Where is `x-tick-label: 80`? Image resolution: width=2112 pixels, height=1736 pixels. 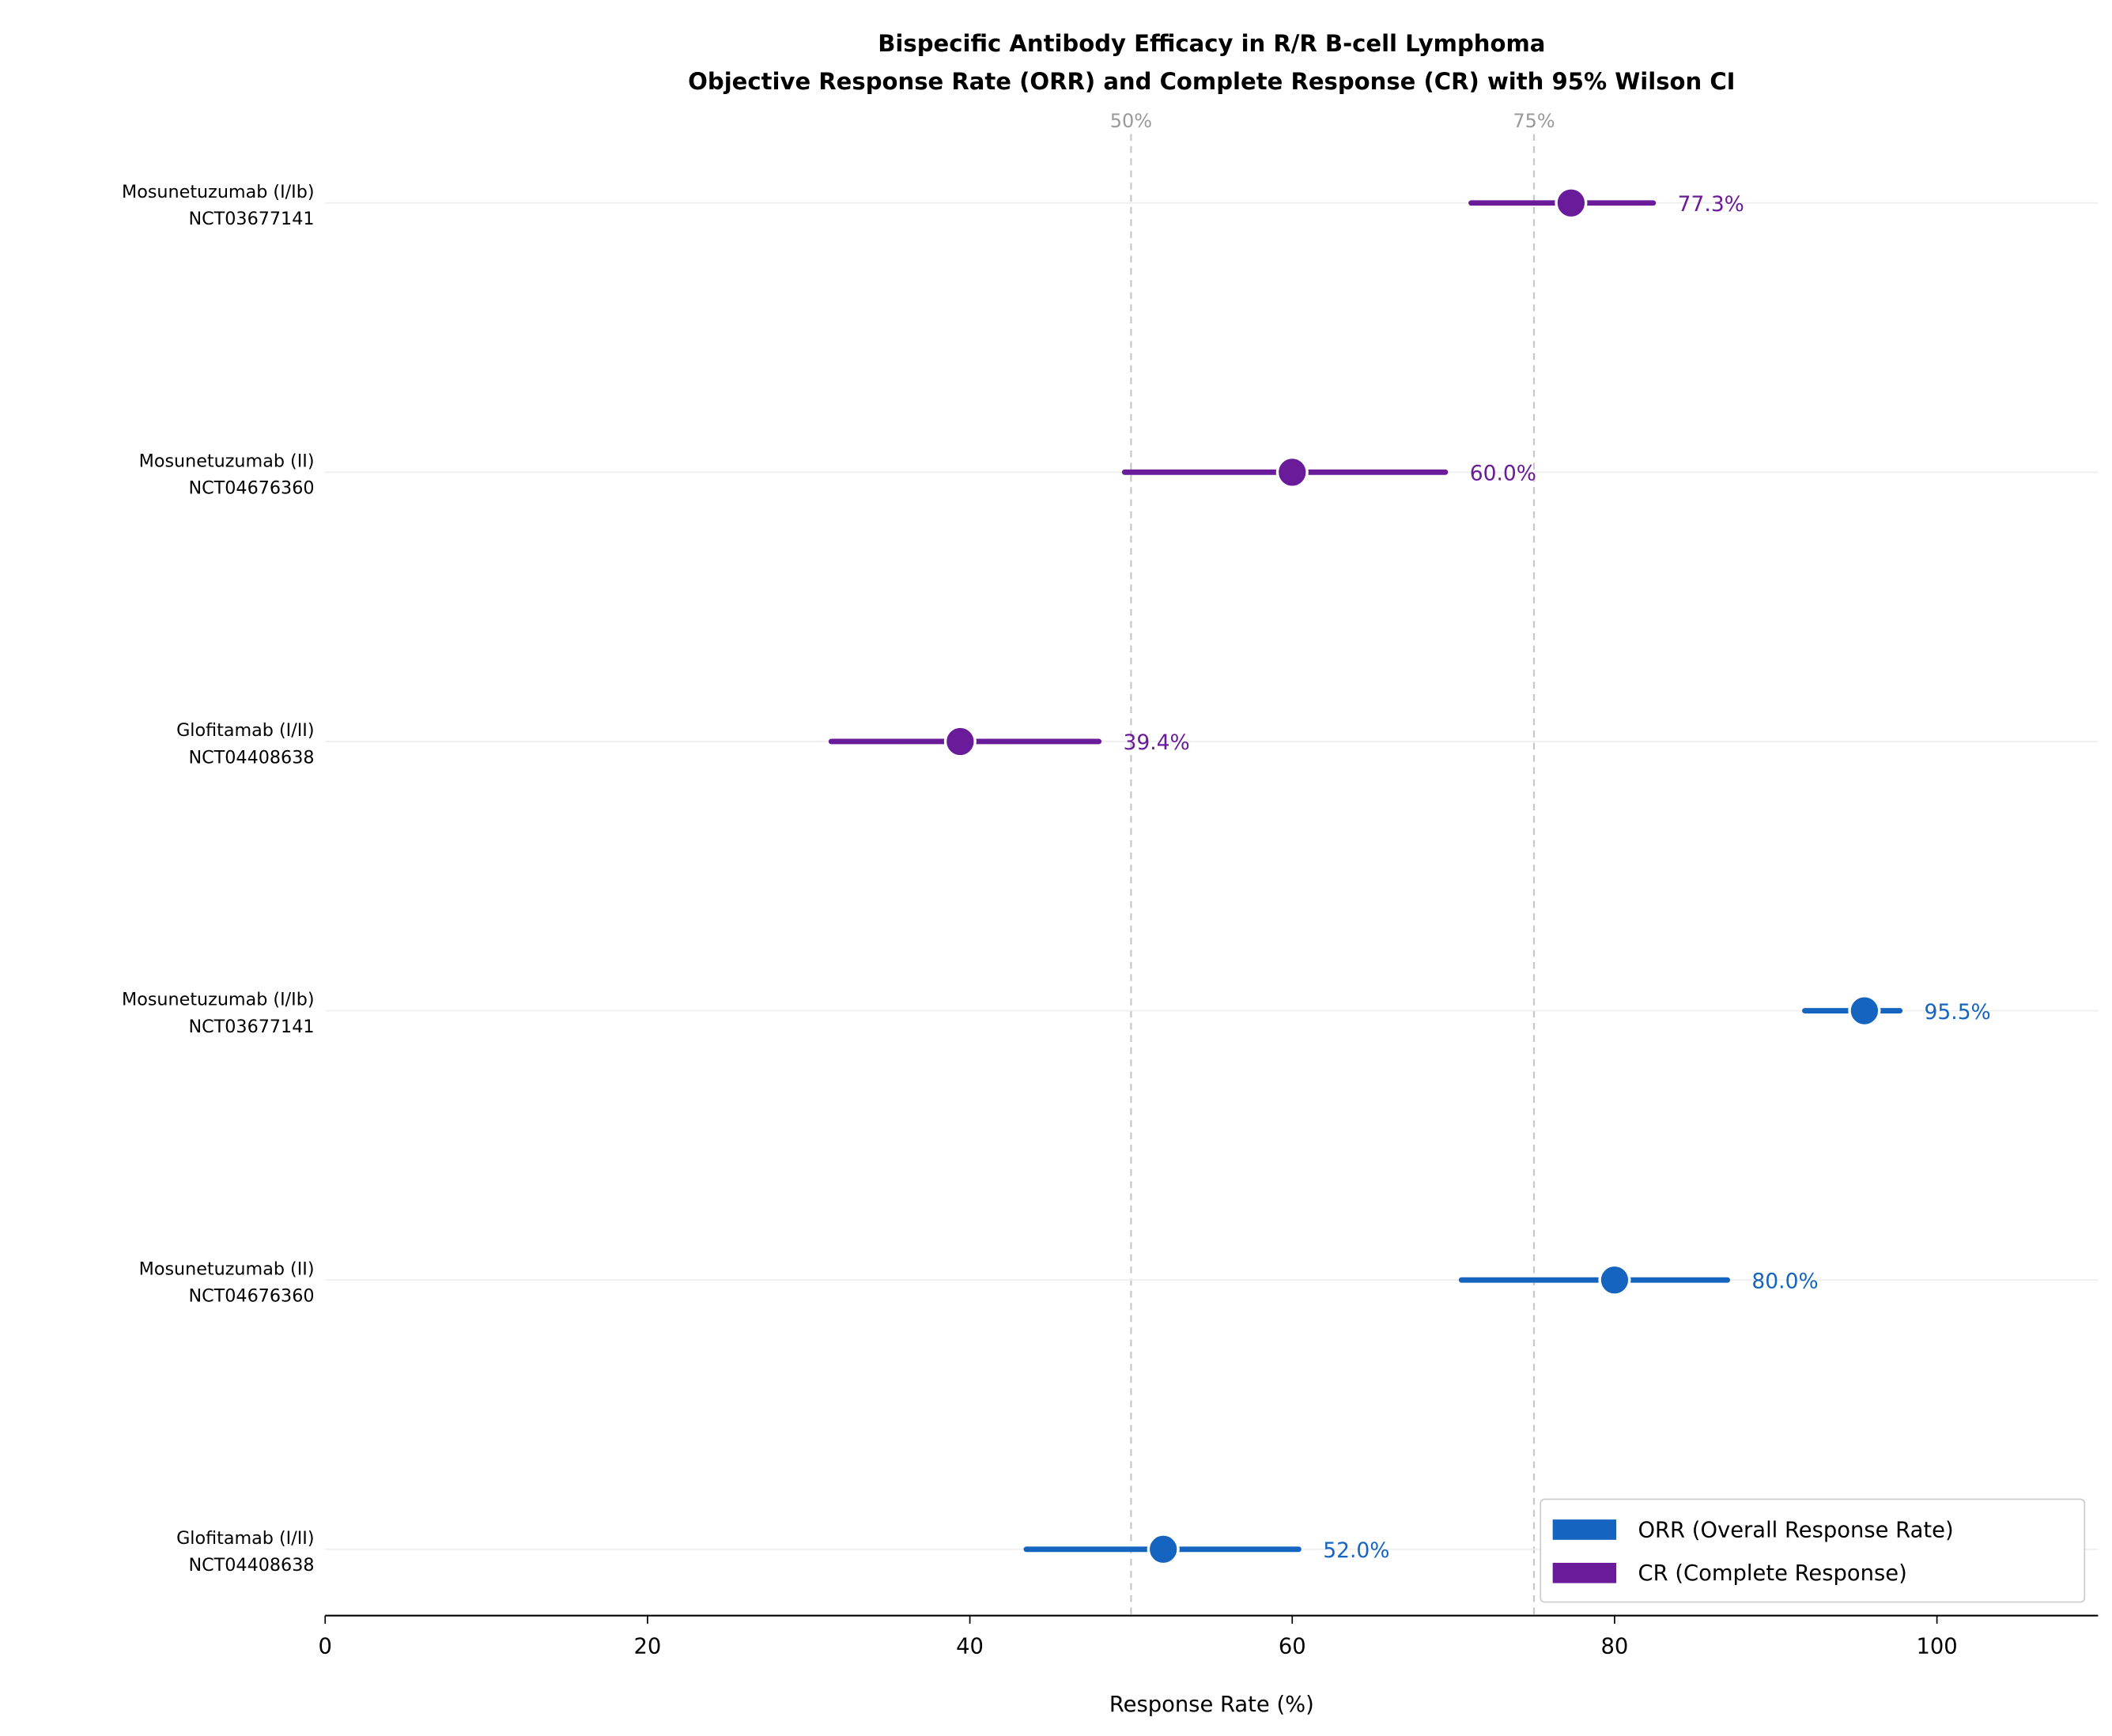
x-tick-label: 80 is located at coordinates (1615, 1647).